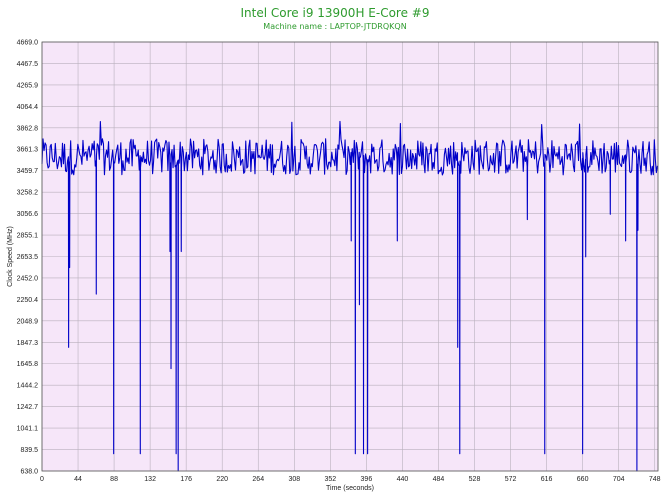 This screenshot has width=670, height=503. What do you see at coordinates (28, 128) in the screenshot?
I see `y-tick-label: 3862.8` at bounding box center [28, 128].